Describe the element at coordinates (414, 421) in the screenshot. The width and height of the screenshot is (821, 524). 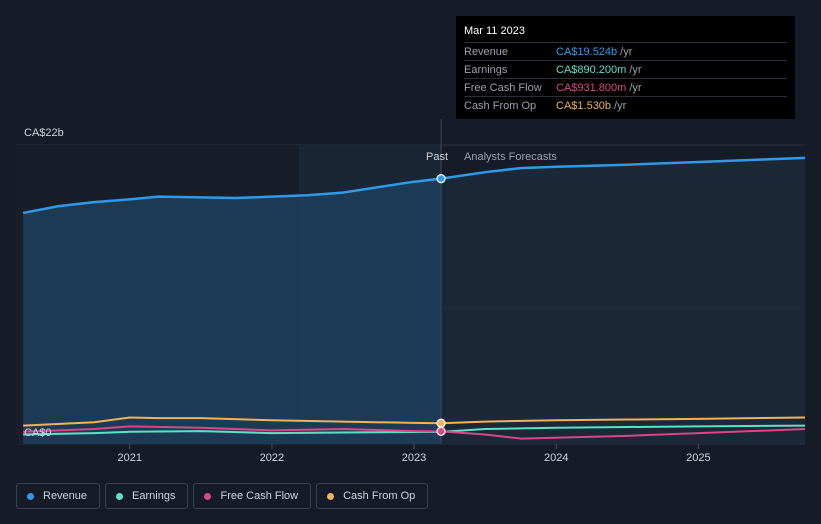
I see `cash_from_op-line` at that location.